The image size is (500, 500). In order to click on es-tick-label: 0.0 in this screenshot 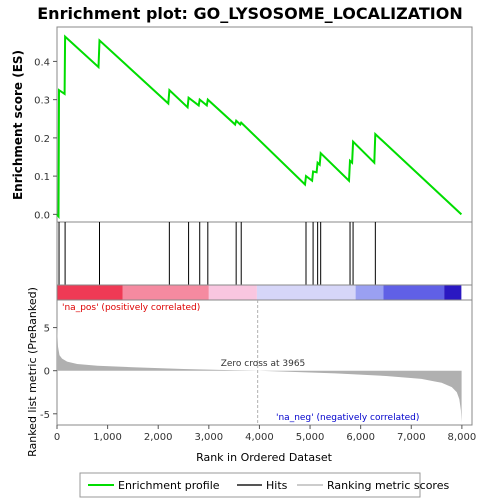, I will do `click(42, 215)`.